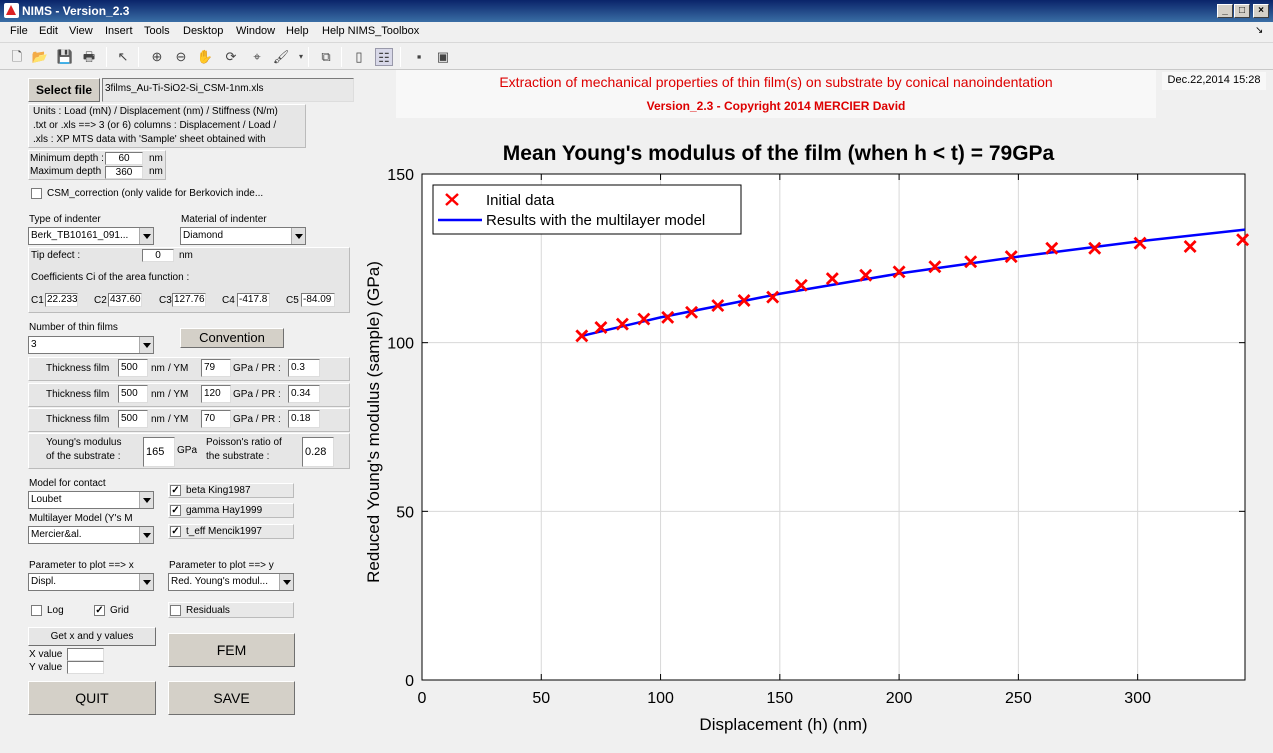  What do you see at coordinates (124, 158) in the screenshot?
I see `min-depth-input: 60` at bounding box center [124, 158].